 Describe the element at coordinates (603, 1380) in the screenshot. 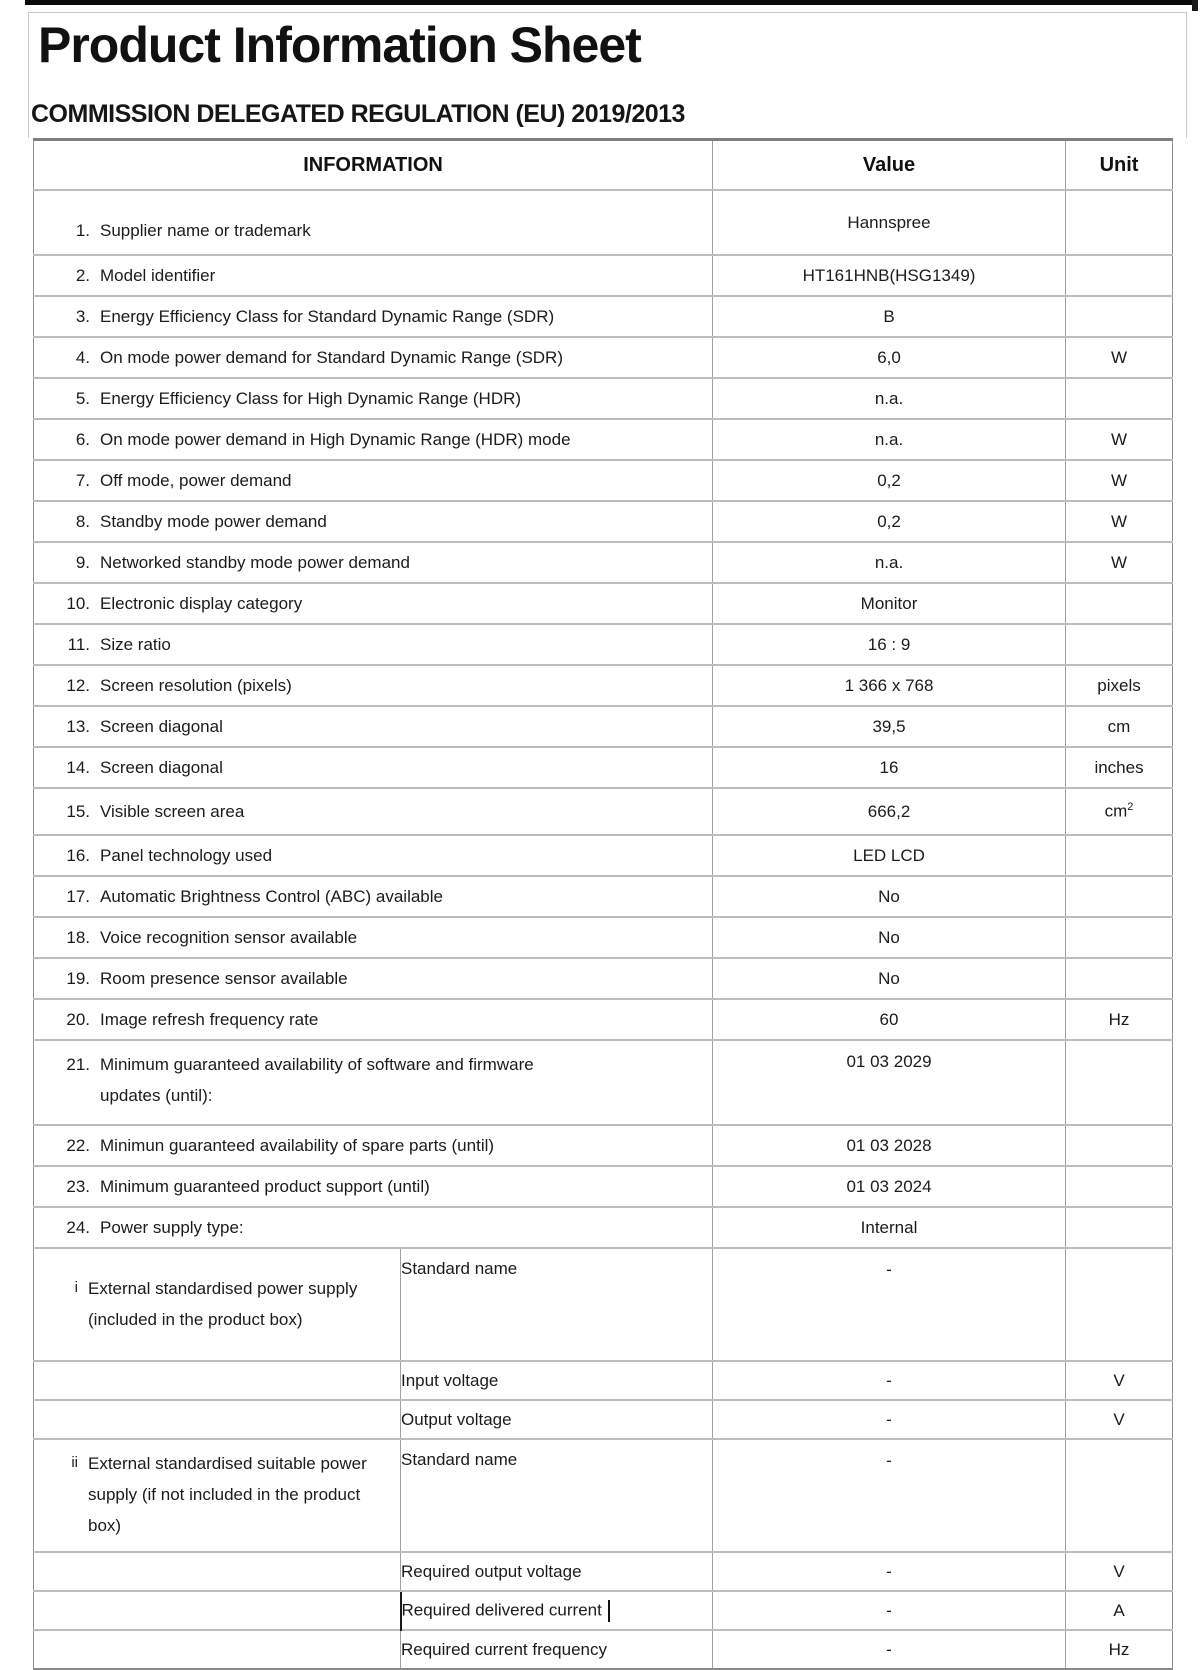

I see `table-row: Input voltage - V` at that location.